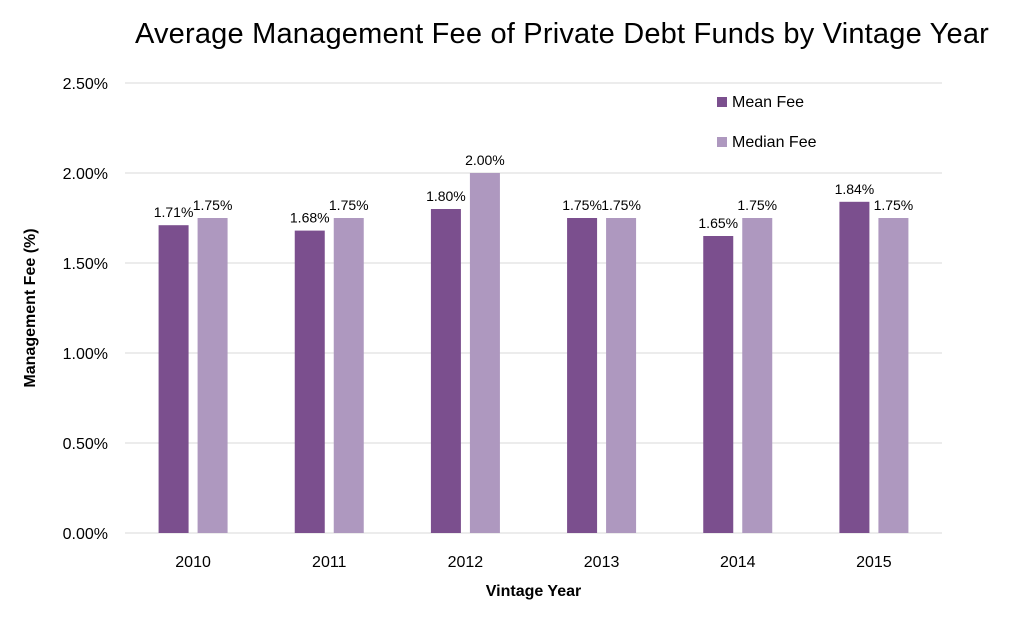  What do you see at coordinates (466, 562) in the screenshot?
I see `x-tick-label: 2012` at bounding box center [466, 562].